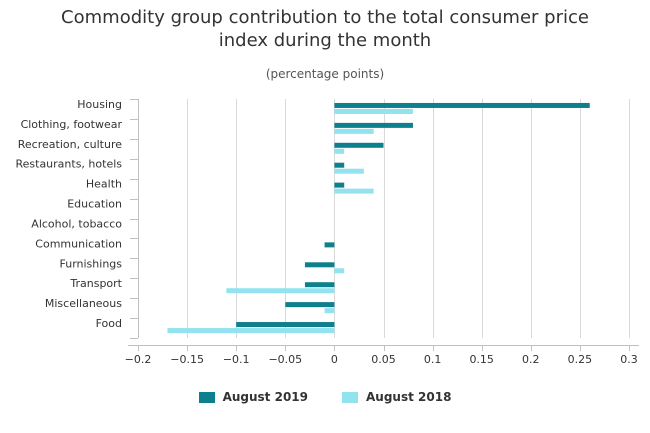 This screenshot has width=650, height=433. Describe the element at coordinates (325, 74) in the screenshot. I see `chart-subtitle: (percentage points)` at that location.